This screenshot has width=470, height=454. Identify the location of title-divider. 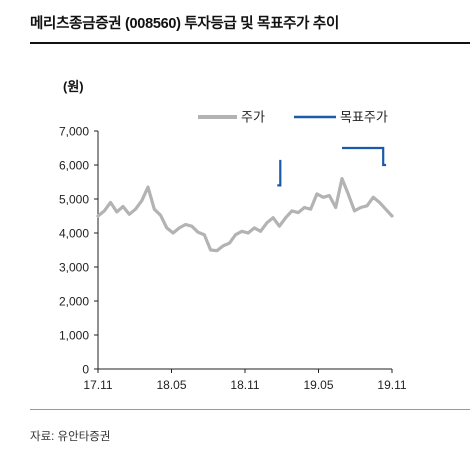
(250, 43).